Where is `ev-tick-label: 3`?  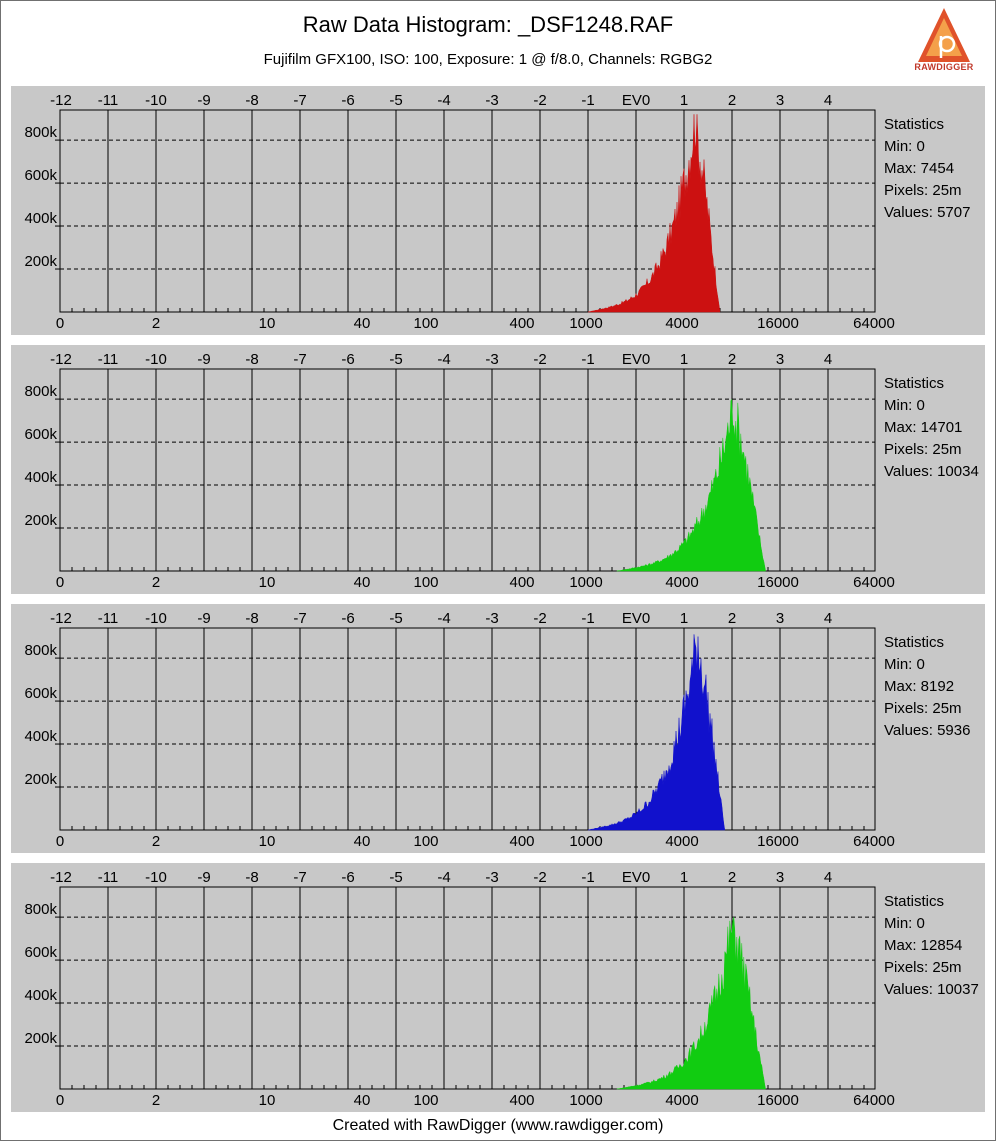 ev-tick-label: 3 is located at coordinates (780, 359).